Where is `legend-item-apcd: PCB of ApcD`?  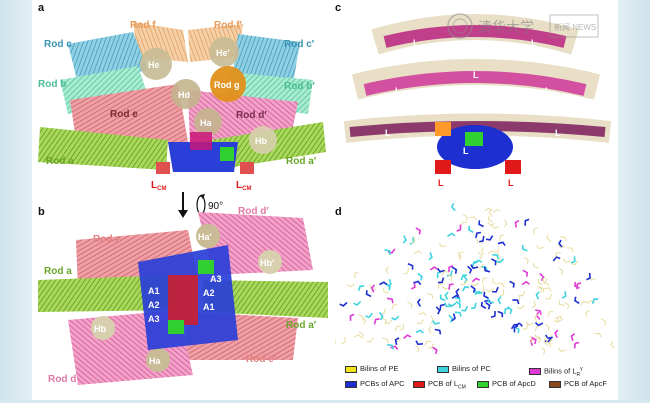
legend-item-apcd: PCB of ApcD is located at coordinates (506, 384).